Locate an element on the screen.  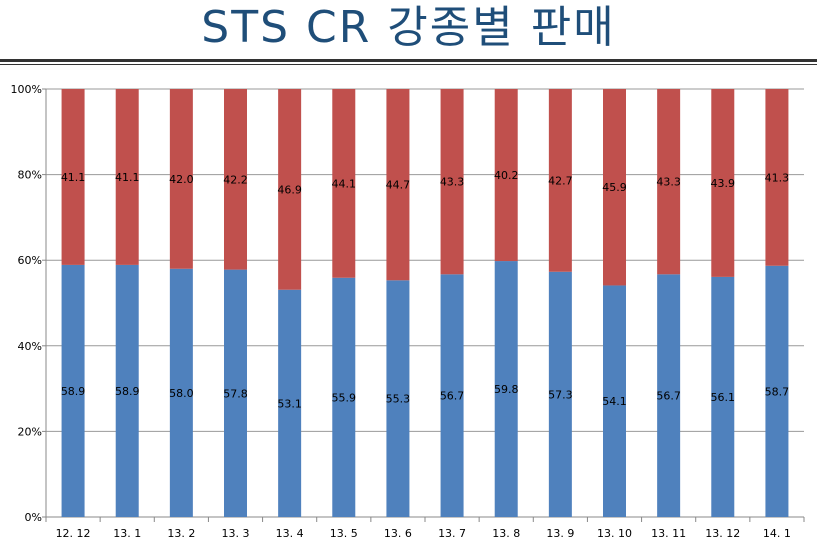
x-tick-label: 13. 6 is located at coordinates (398, 533).